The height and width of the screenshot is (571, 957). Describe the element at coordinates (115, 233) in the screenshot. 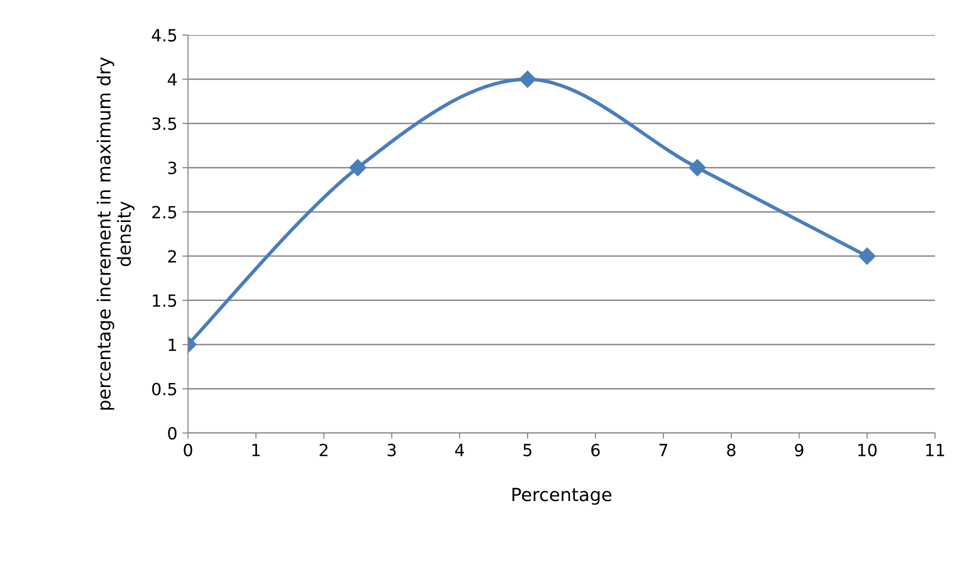

I see `y-axis-title: percentage increment in maximum dry density` at that location.